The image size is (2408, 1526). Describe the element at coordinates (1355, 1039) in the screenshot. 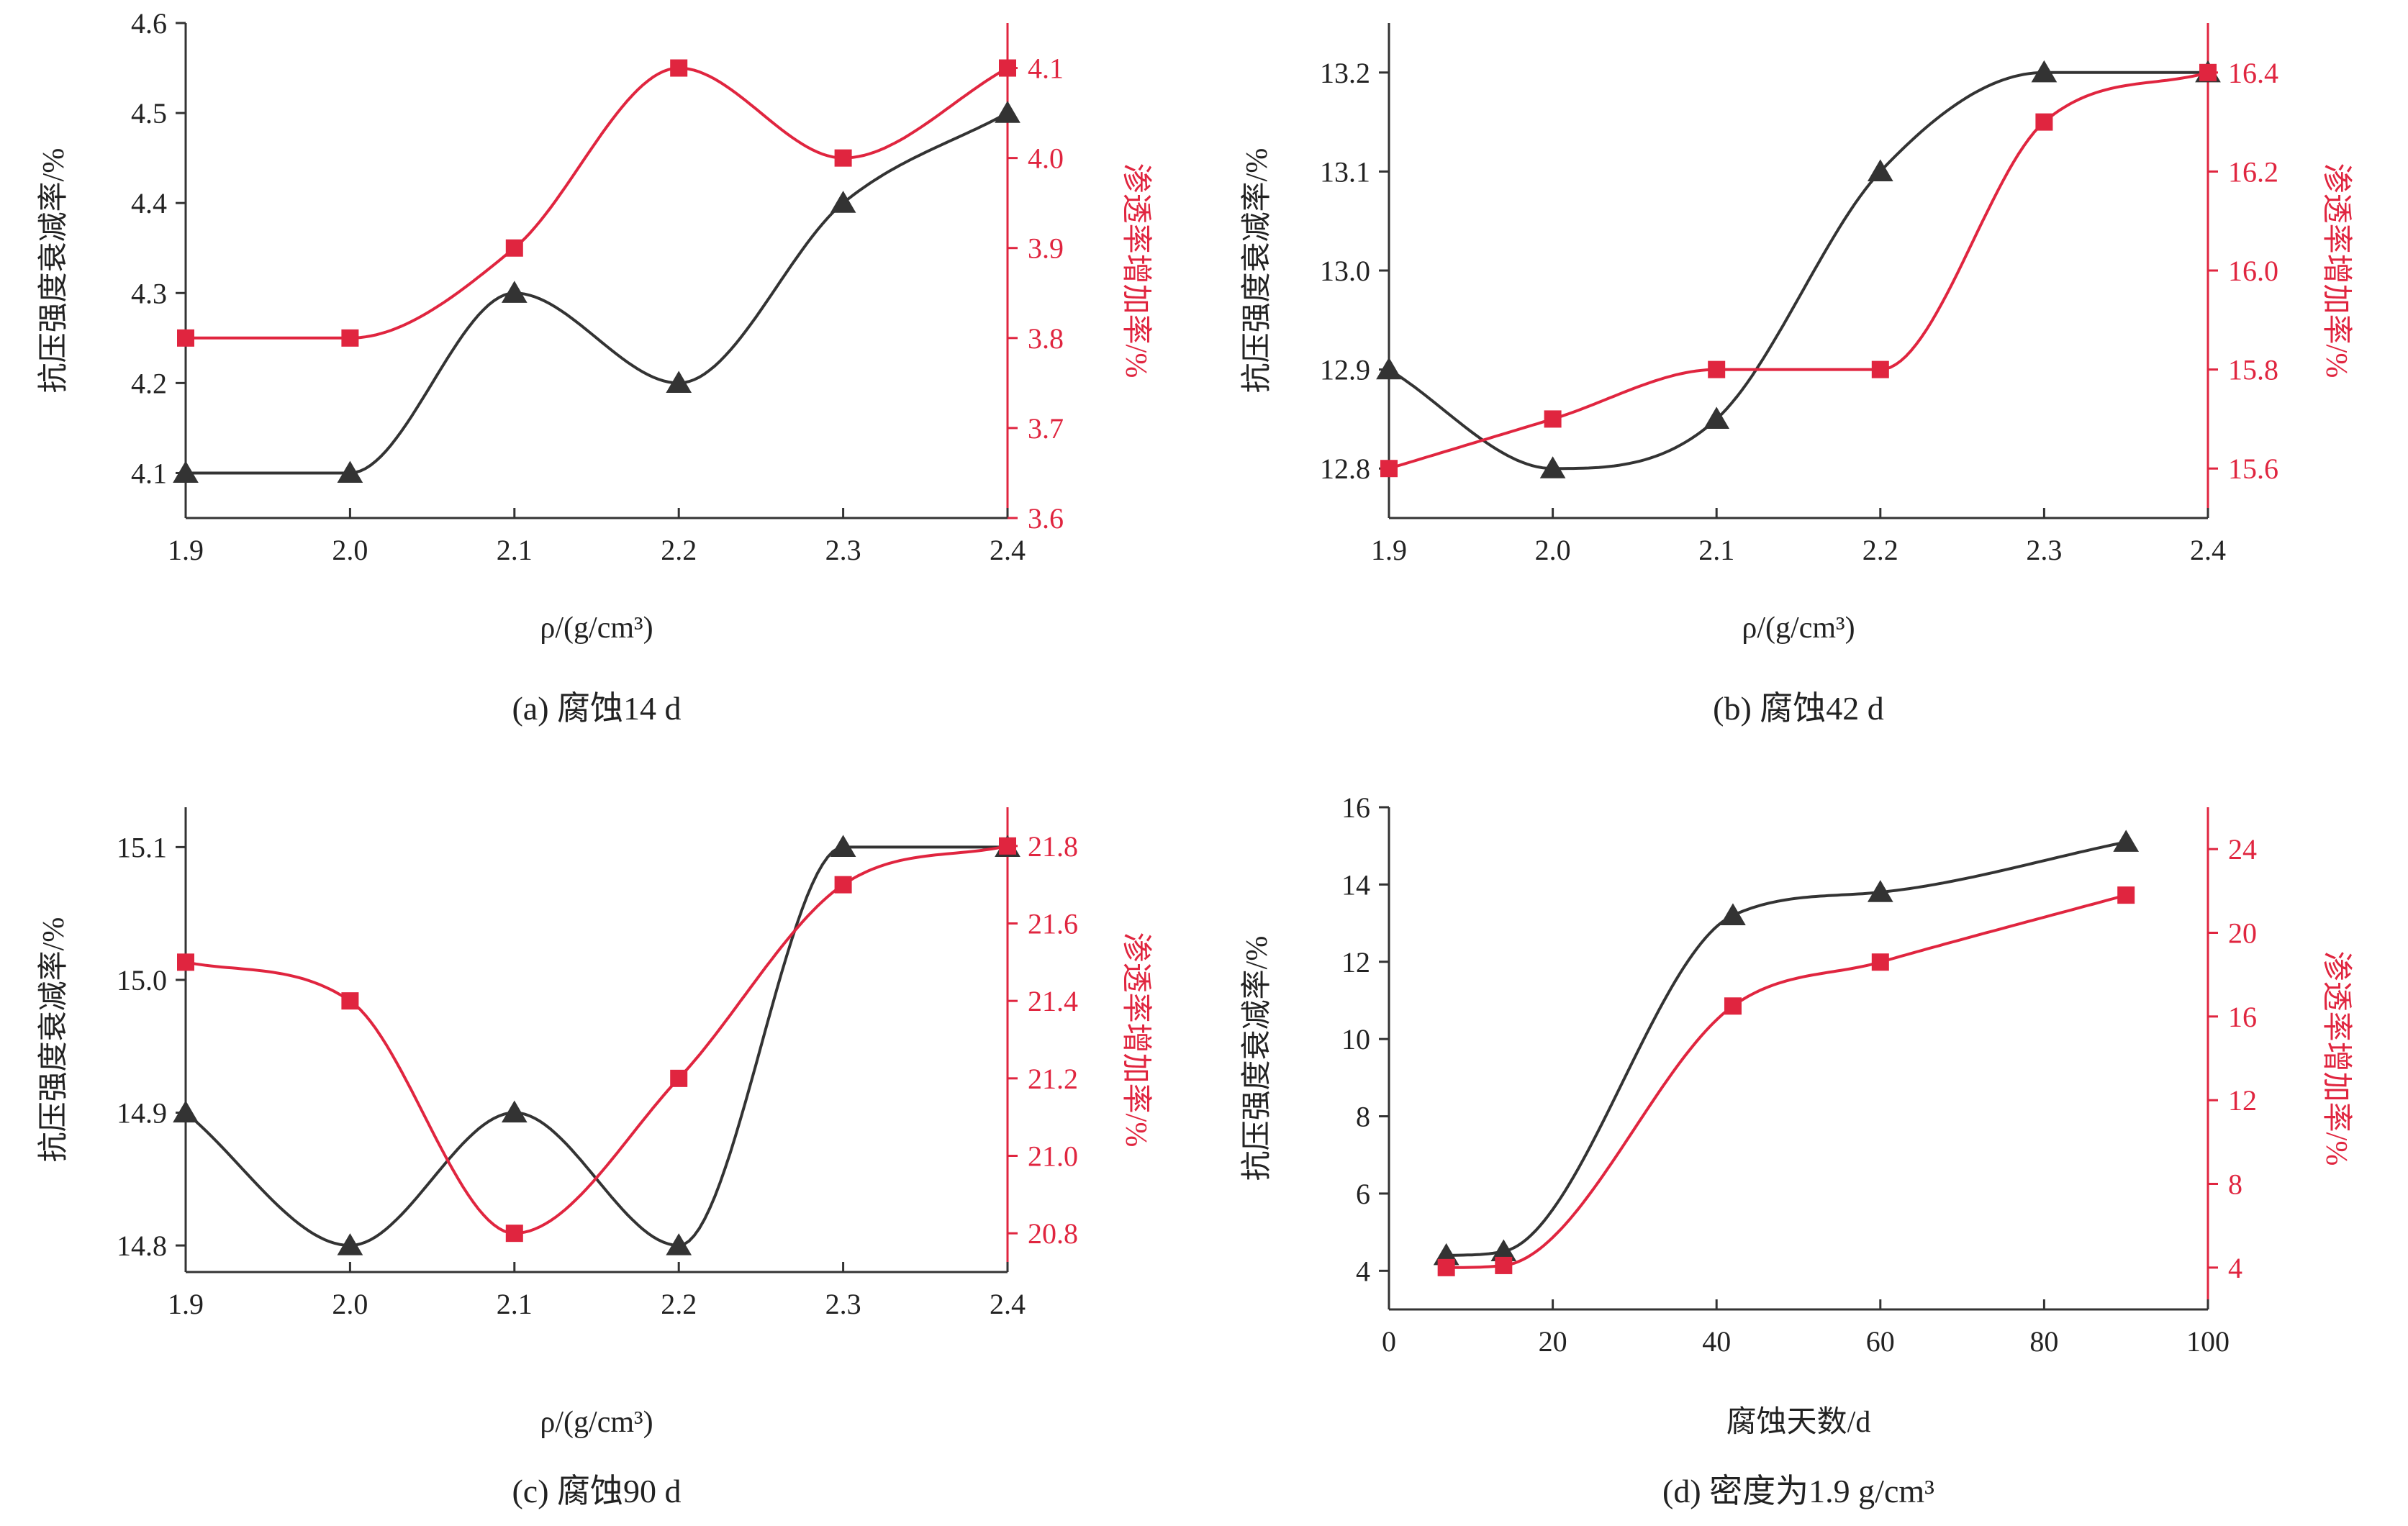

I see `y-tick-label: 10` at that location.